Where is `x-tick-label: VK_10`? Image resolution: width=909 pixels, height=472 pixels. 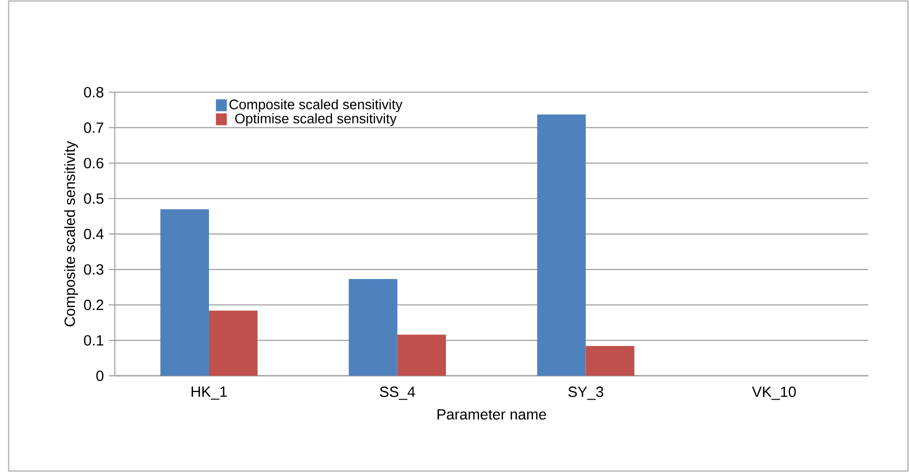 x-tick-label: VK_10 is located at coordinates (774, 393).